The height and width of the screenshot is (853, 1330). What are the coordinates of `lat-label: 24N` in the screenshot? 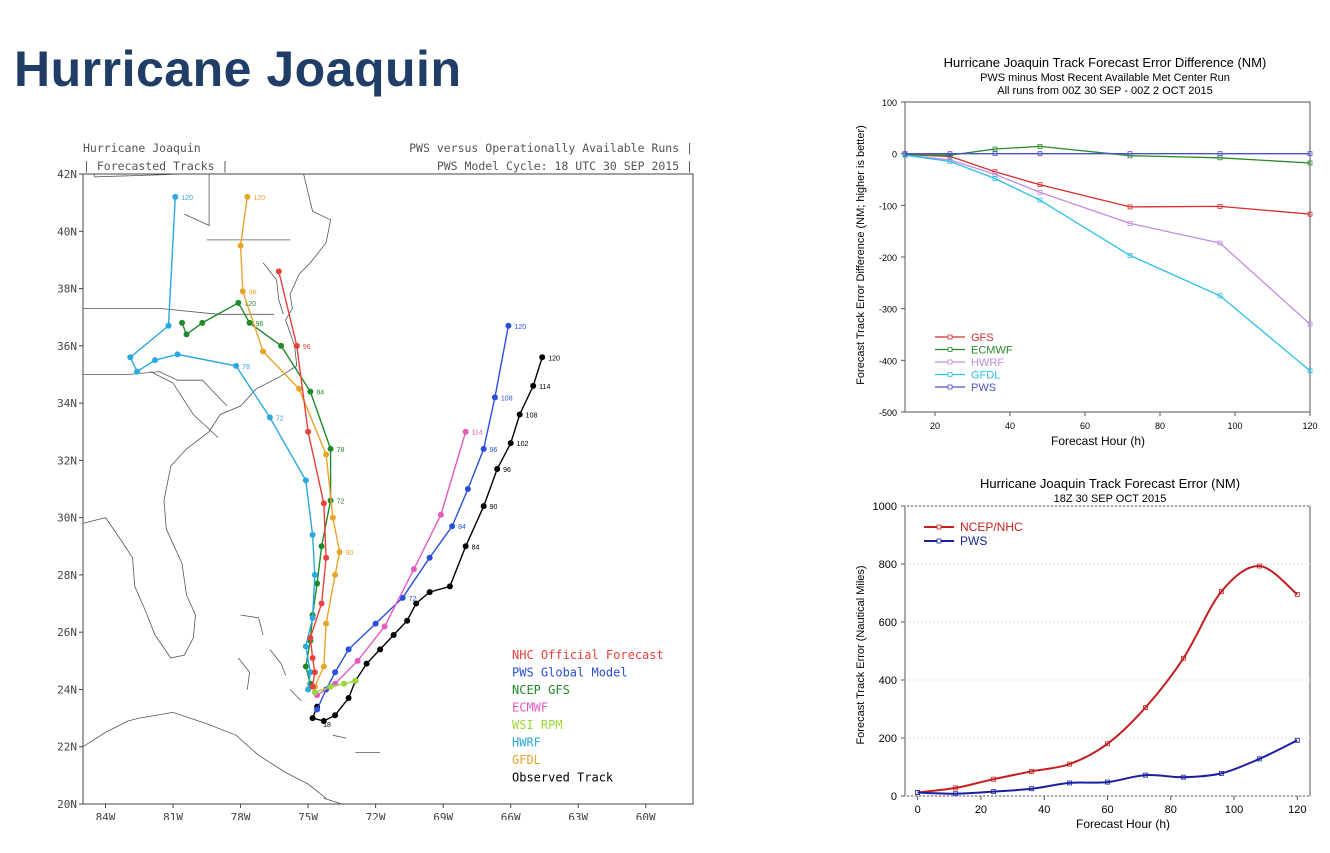 It's located at (67, 689).